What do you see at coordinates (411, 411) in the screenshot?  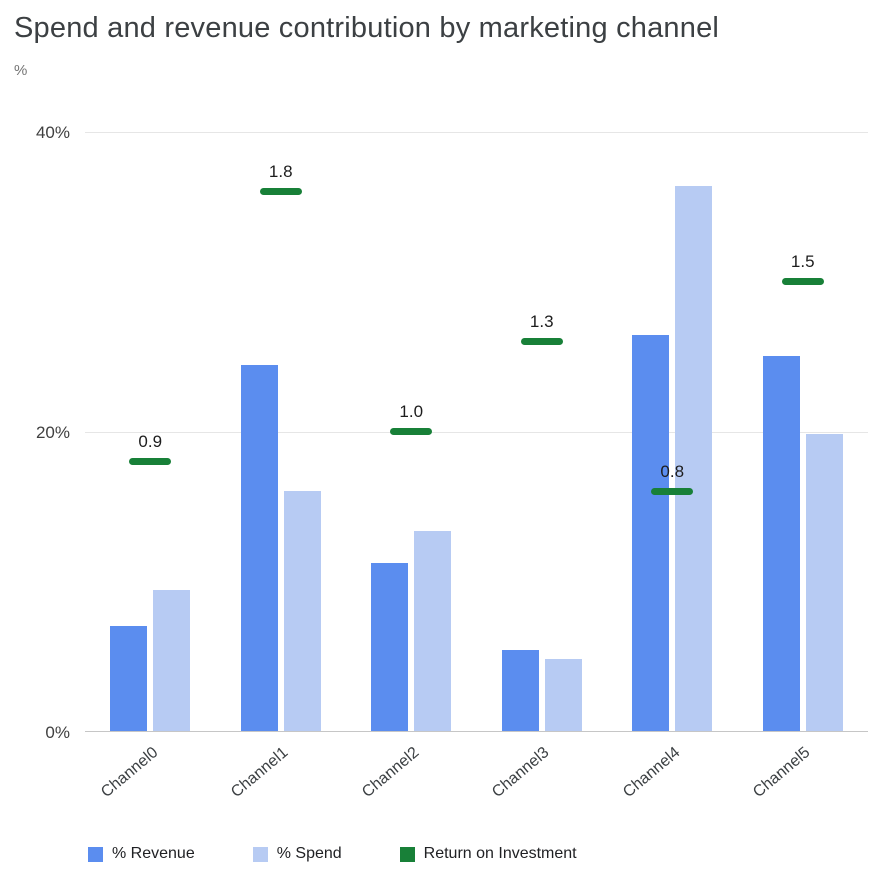 I see `roi-value-label: 1.0` at bounding box center [411, 411].